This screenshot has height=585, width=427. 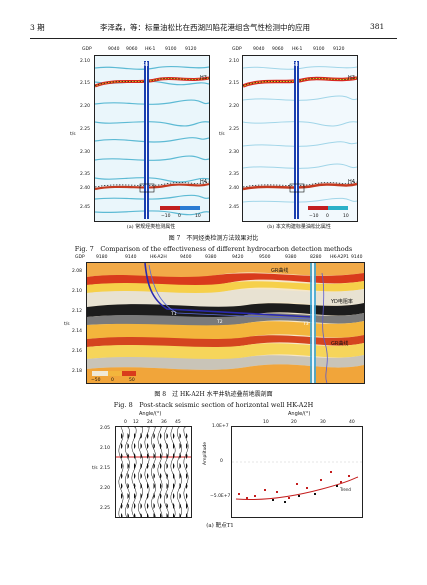 I want to click on fig9-right-ytick: −5.0E+7, so click(x=220, y=496).